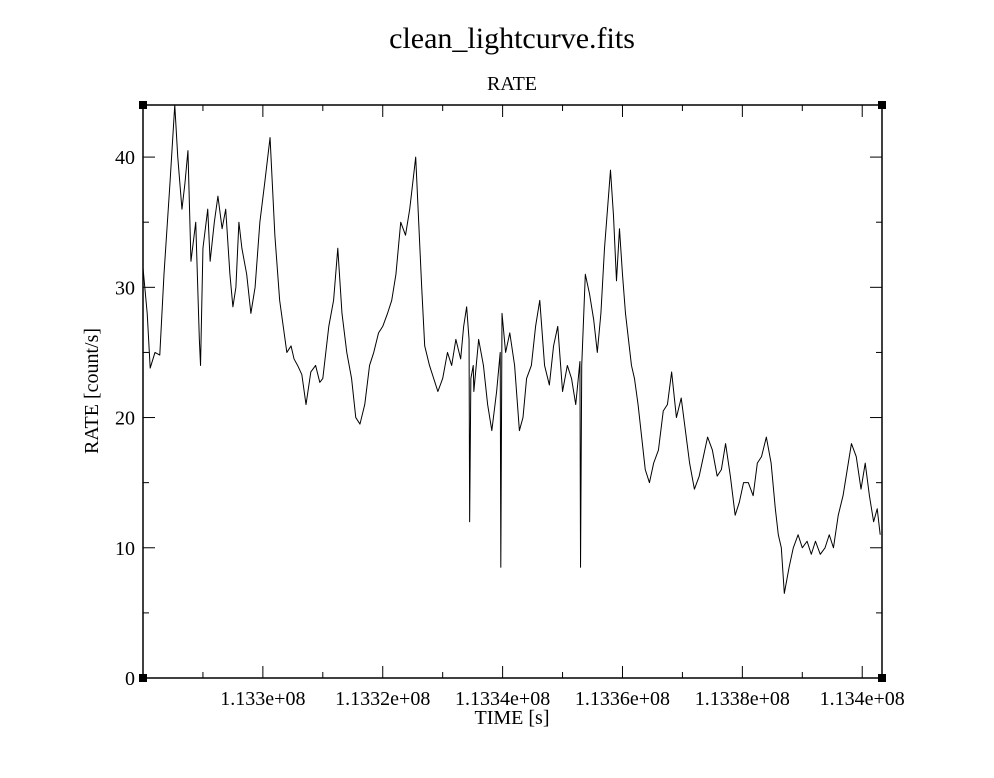 This screenshot has width=994, height=778. Describe the element at coordinates (512, 84) in the screenshot. I see `chart-subtitle: RATE` at that location.